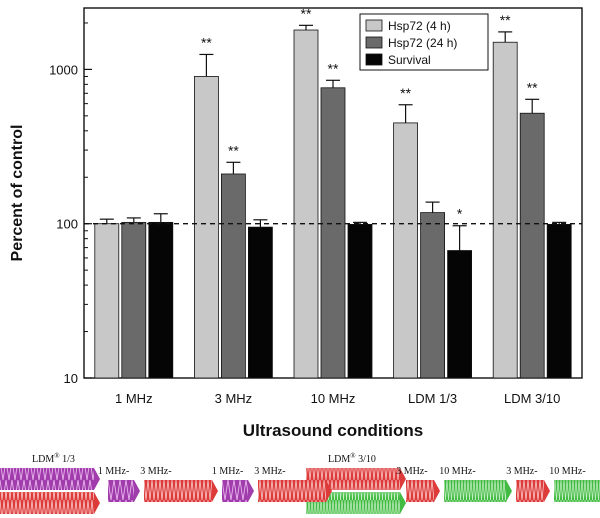  I want to click on legend-label-survival: Survival, so click(409, 60).